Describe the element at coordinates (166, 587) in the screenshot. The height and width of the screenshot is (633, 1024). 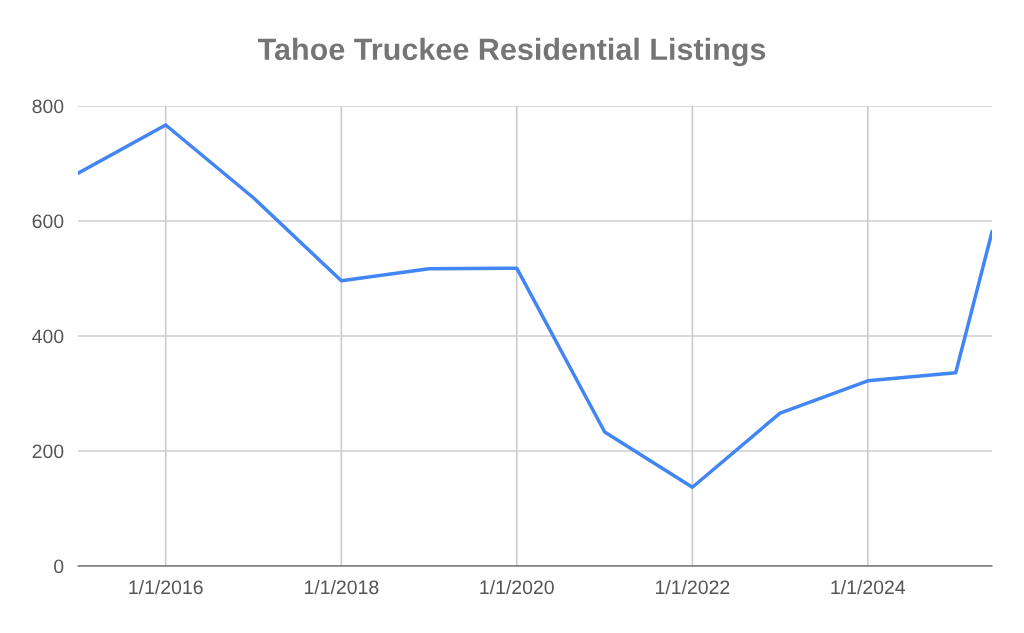
I see `x-tick-label: 1/1/2016` at that location.